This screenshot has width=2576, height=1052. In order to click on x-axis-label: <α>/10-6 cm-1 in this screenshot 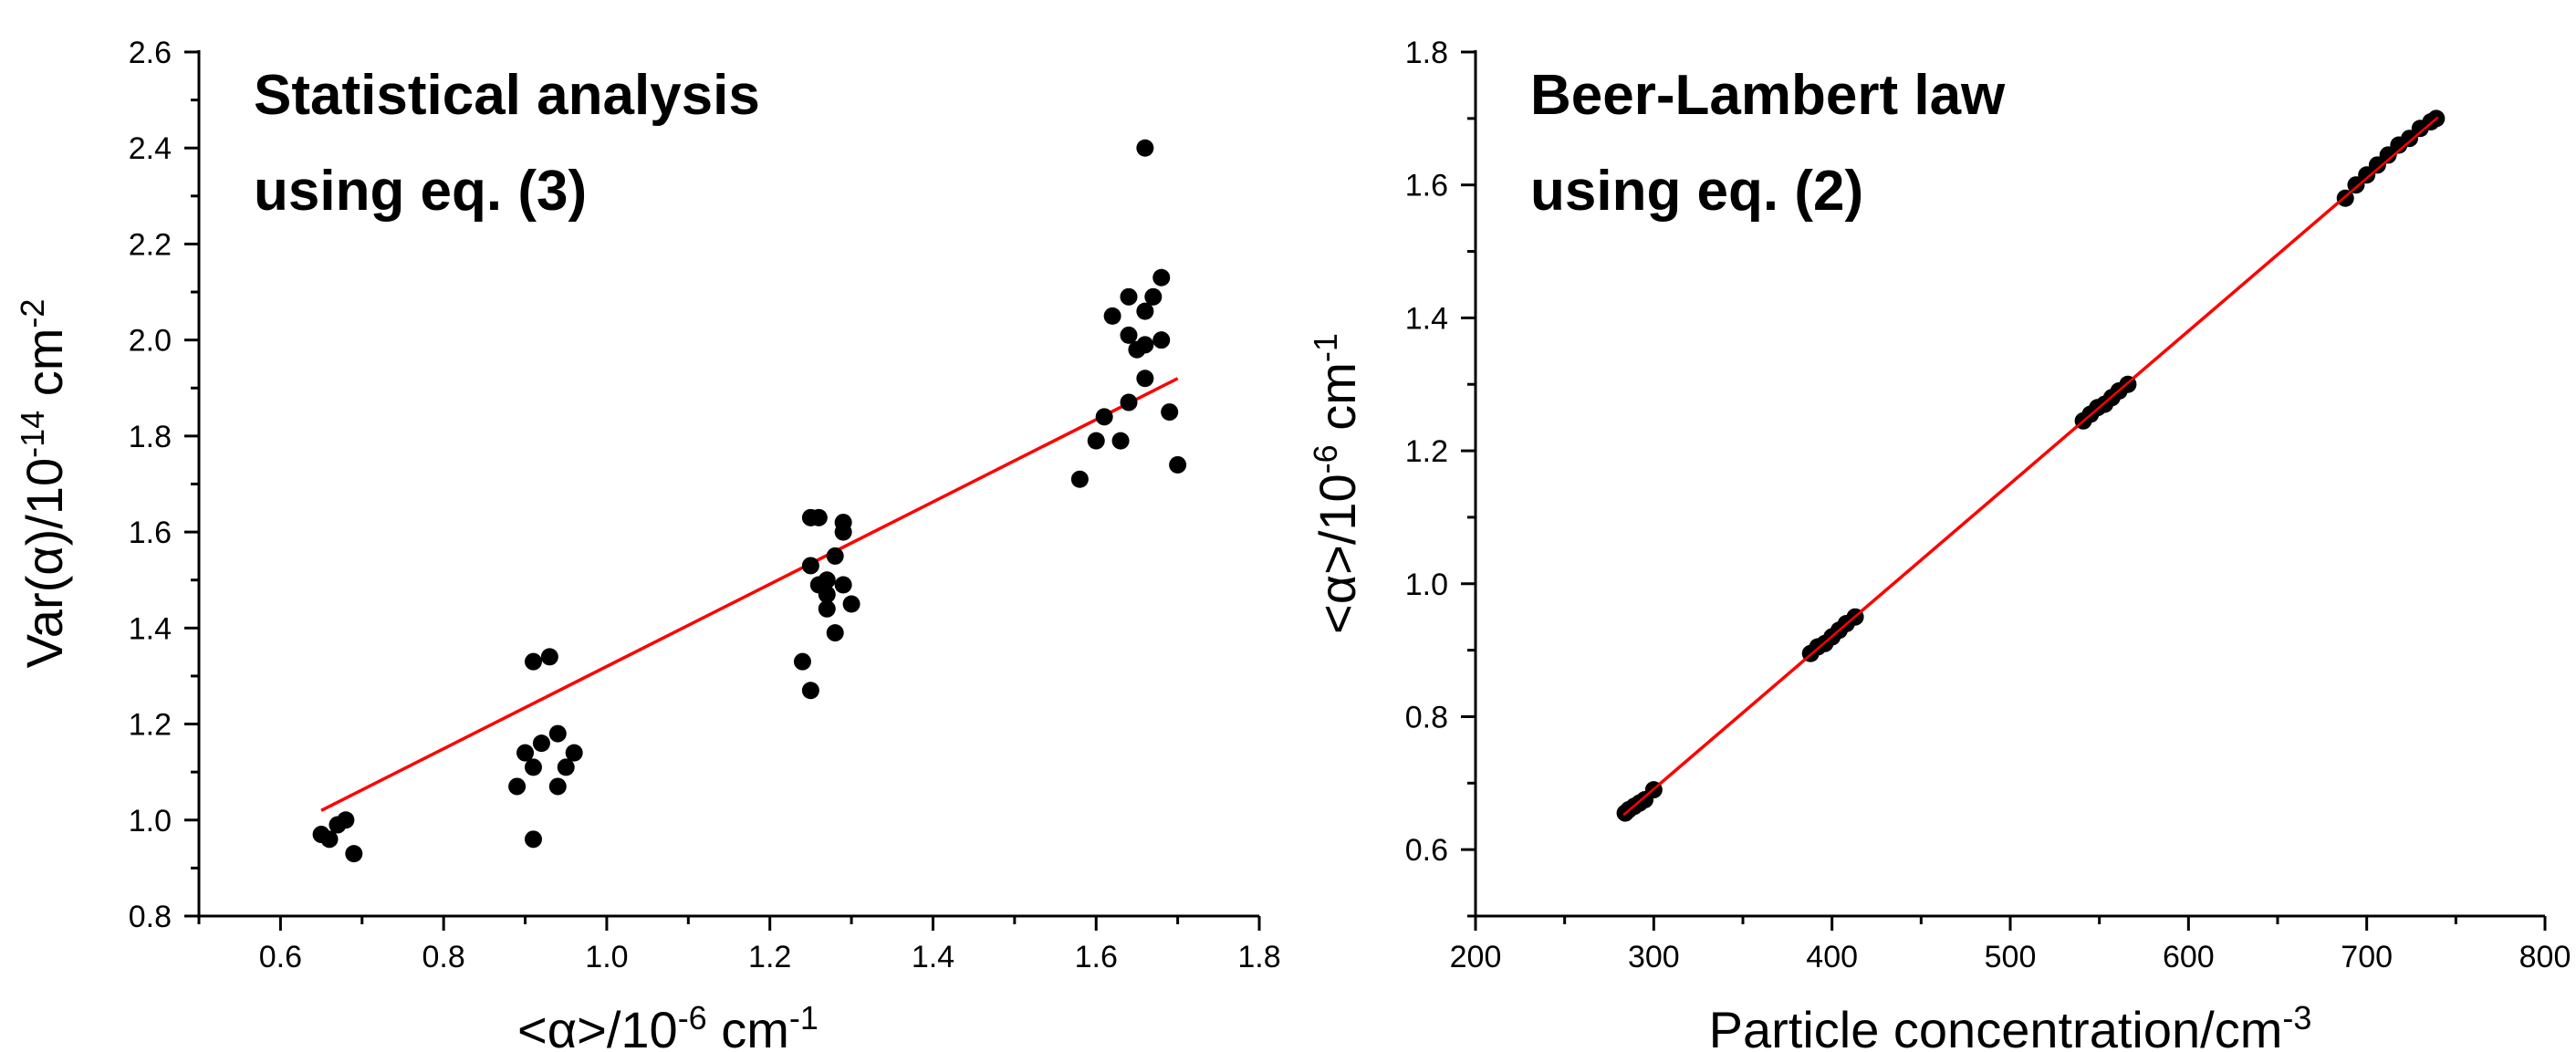, I will do `click(668, 1025)`.